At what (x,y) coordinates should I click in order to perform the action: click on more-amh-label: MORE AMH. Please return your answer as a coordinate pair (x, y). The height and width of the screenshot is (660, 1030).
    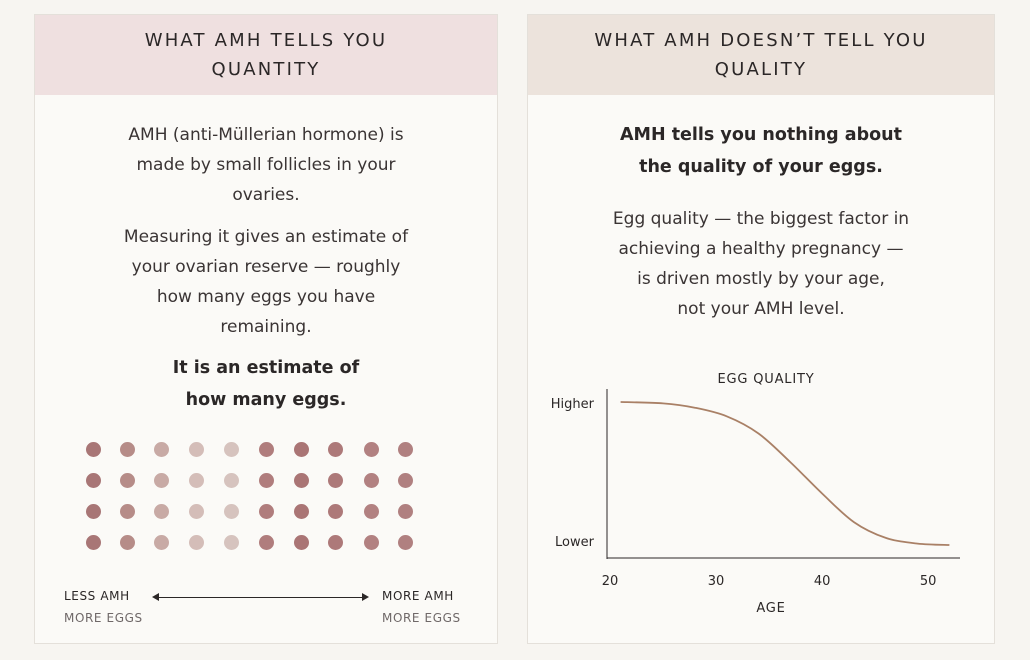
    Looking at the image, I should click on (418, 596).